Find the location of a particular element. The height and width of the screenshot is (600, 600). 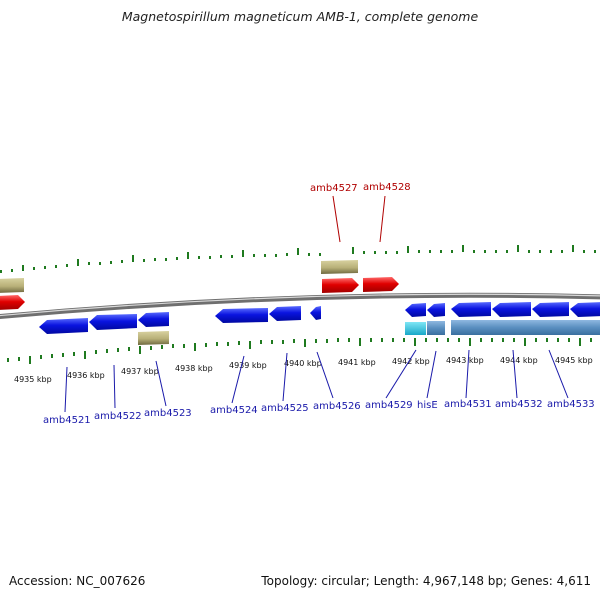

gene-label-amb4529: amb4529 is located at coordinates (389, 405).